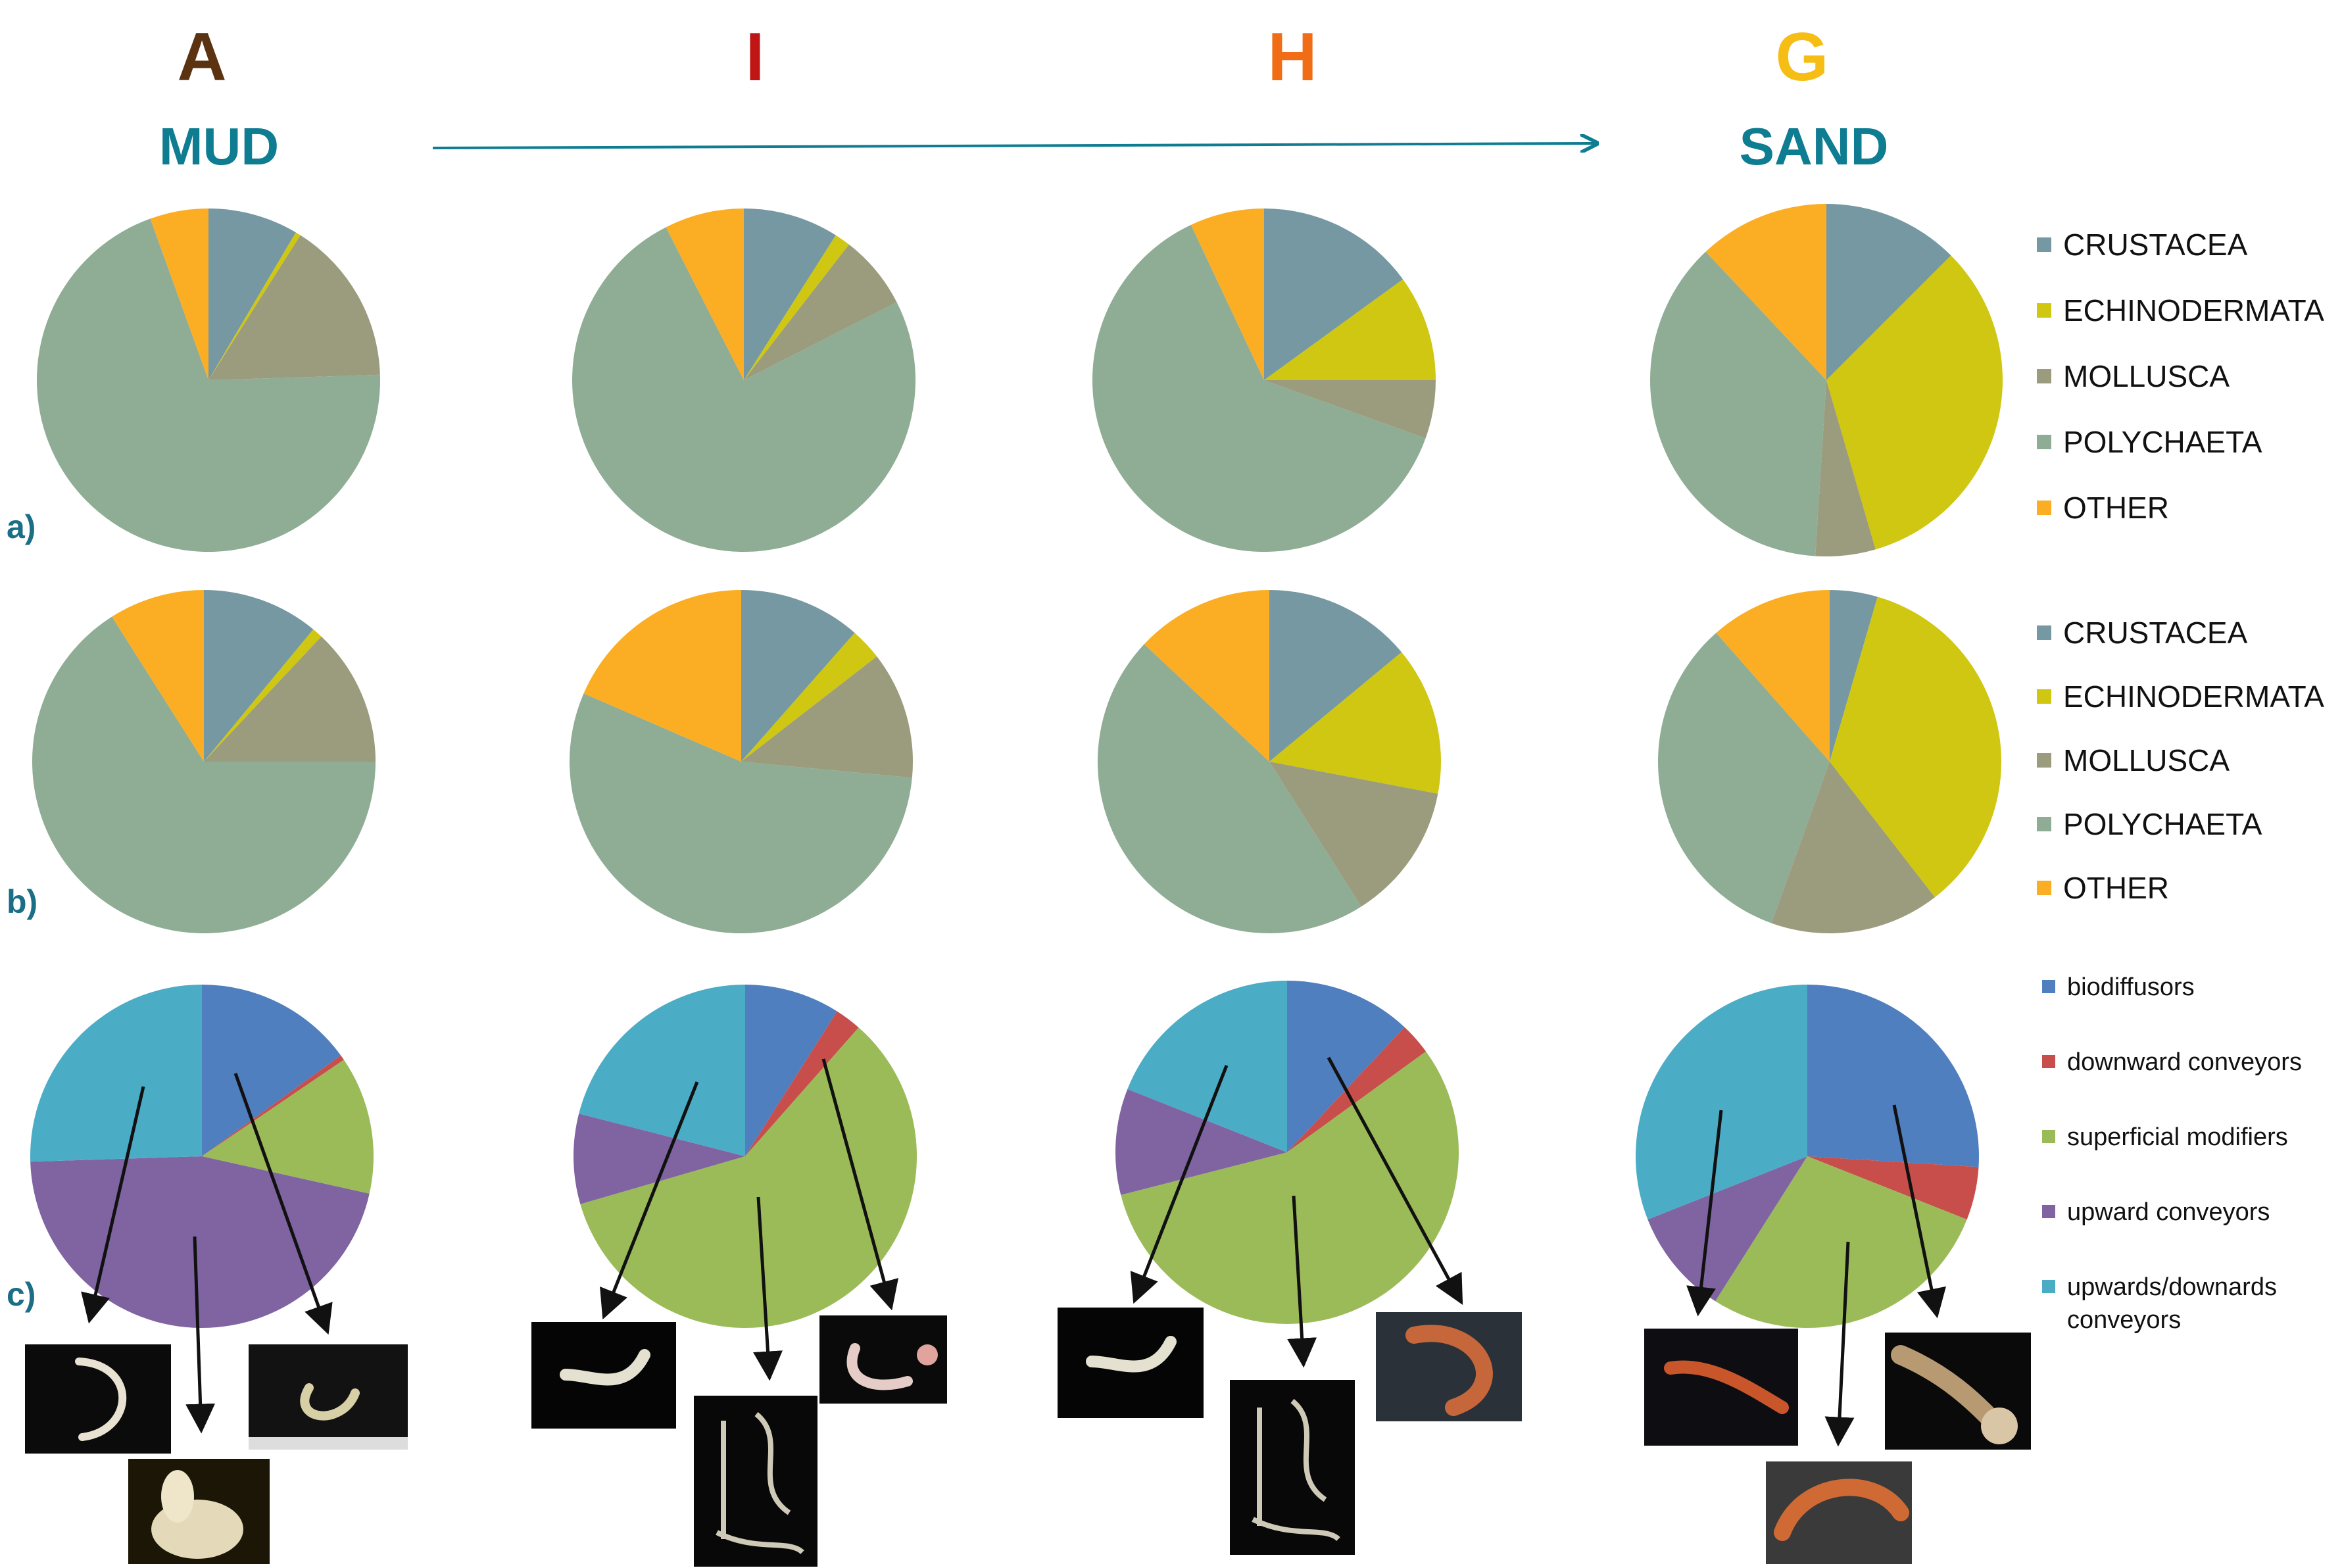  I want to click on legend-swatch-other, so click(2044, 888).